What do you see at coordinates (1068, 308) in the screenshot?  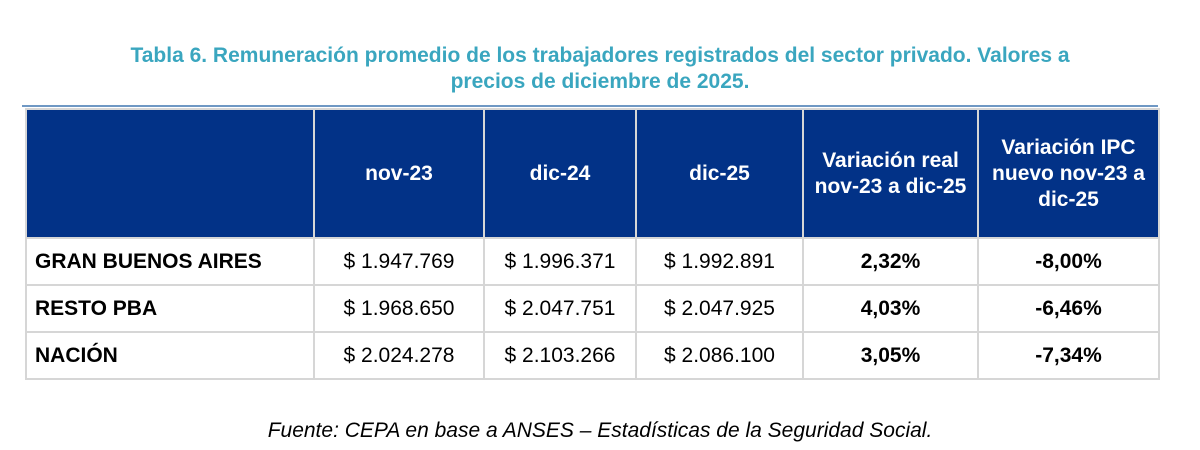 I see `cell-variacion-ipc: -6,46%` at bounding box center [1068, 308].